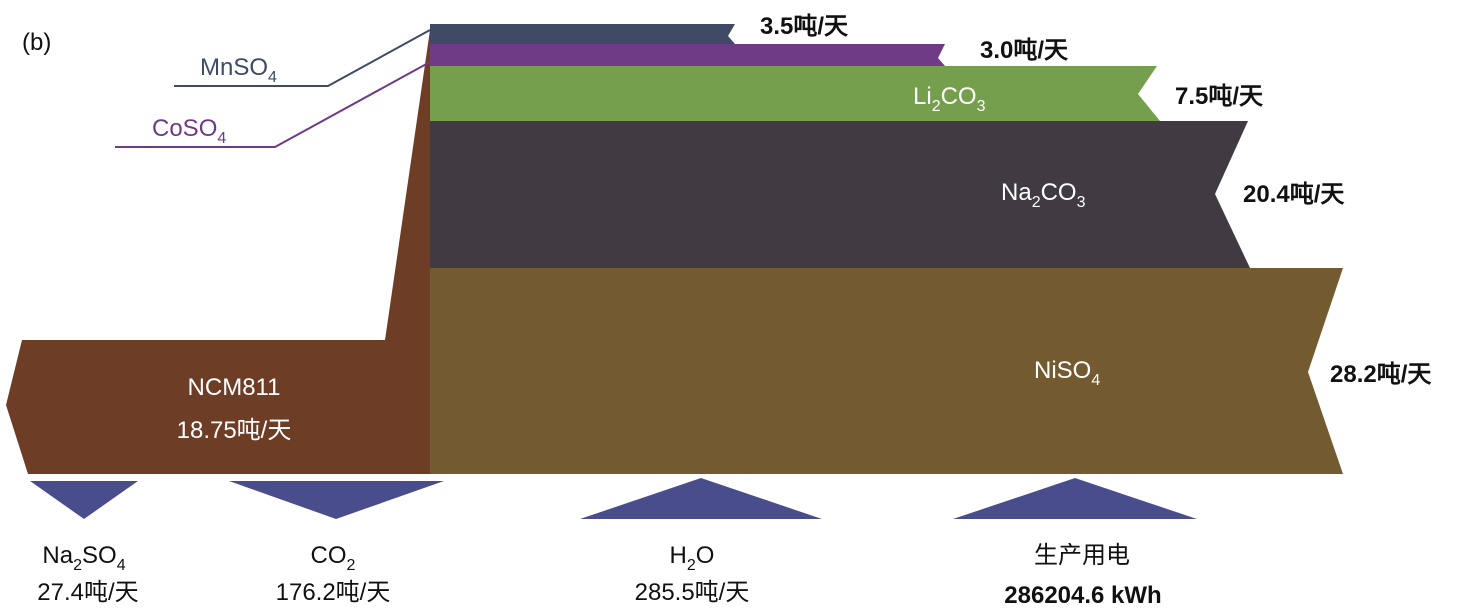 This screenshot has height=609, width=1467. Describe the element at coordinates (692, 592) in the screenshot. I see `h2o-rate: 285.5吨/天` at that location.